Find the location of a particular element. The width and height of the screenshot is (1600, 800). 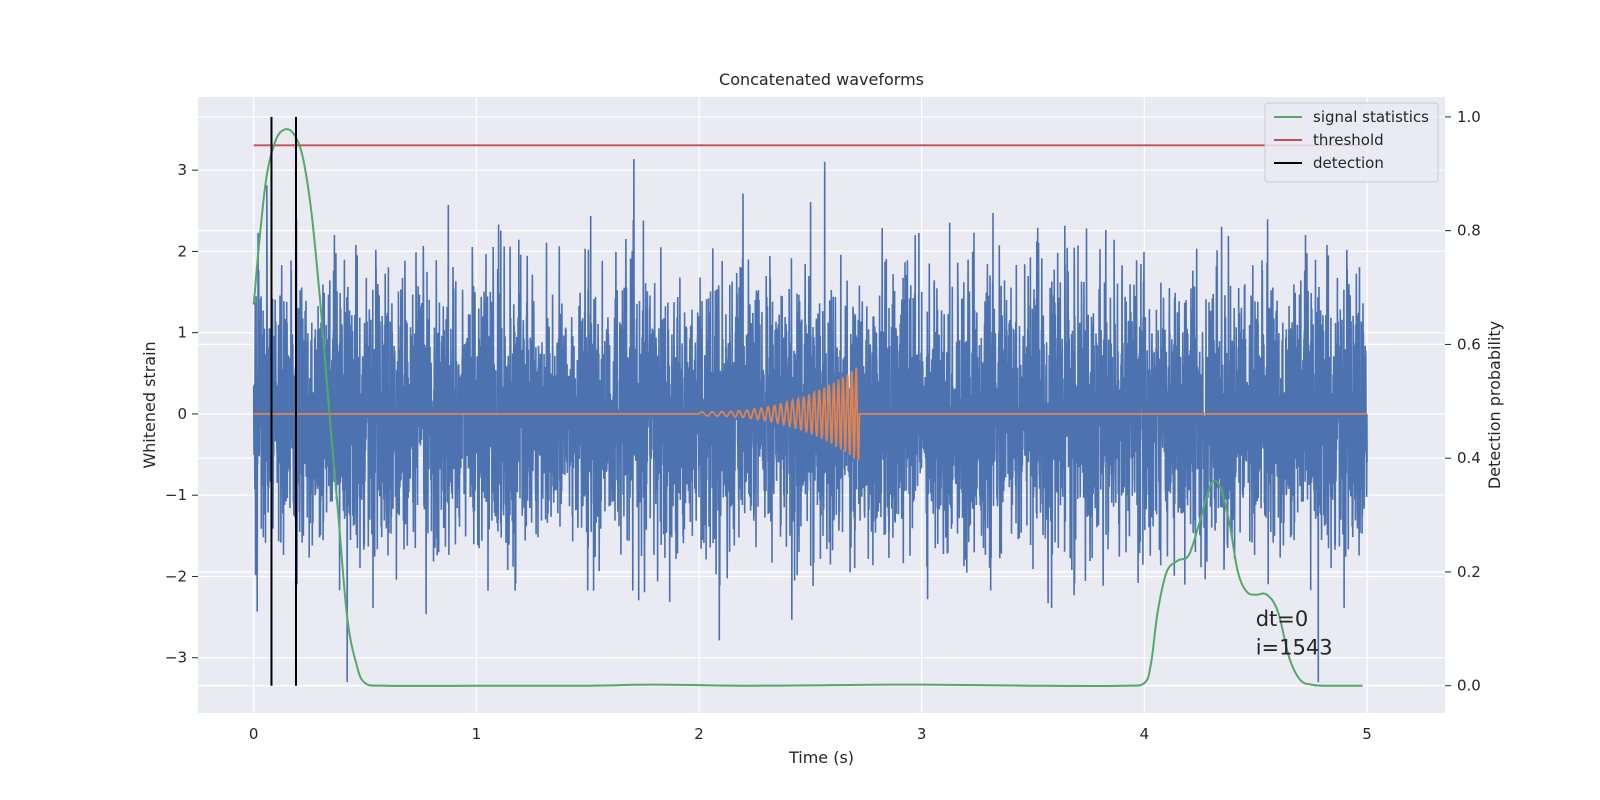

x-tick-label: 1 is located at coordinates (477, 734).